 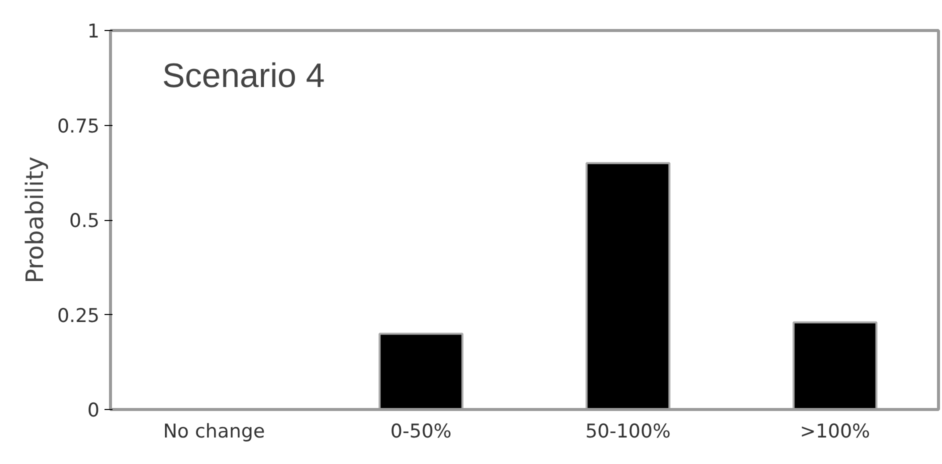 What do you see at coordinates (93, 411) in the screenshot?
I see `y-tick-label: 0` at bounding box center [93, 411].